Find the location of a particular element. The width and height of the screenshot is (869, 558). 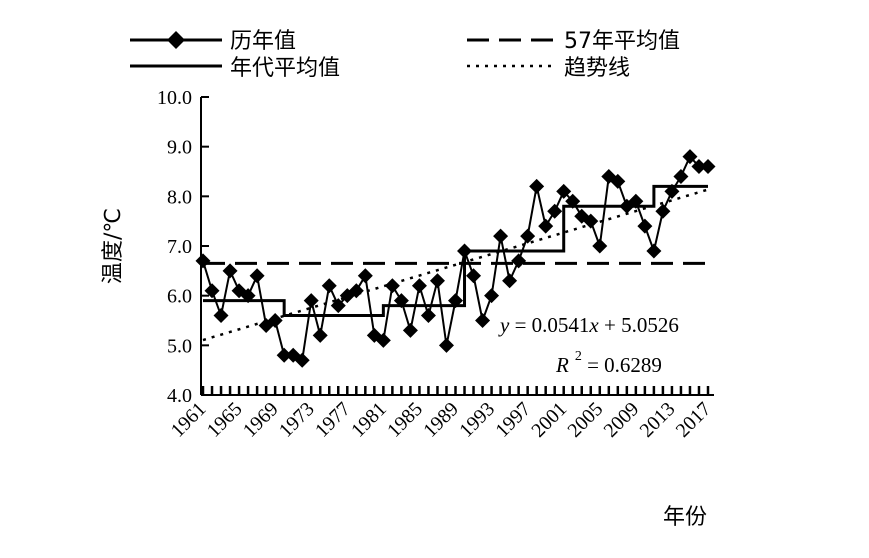

y-tick-label: 5.0 is located at coordinates (179, 346).